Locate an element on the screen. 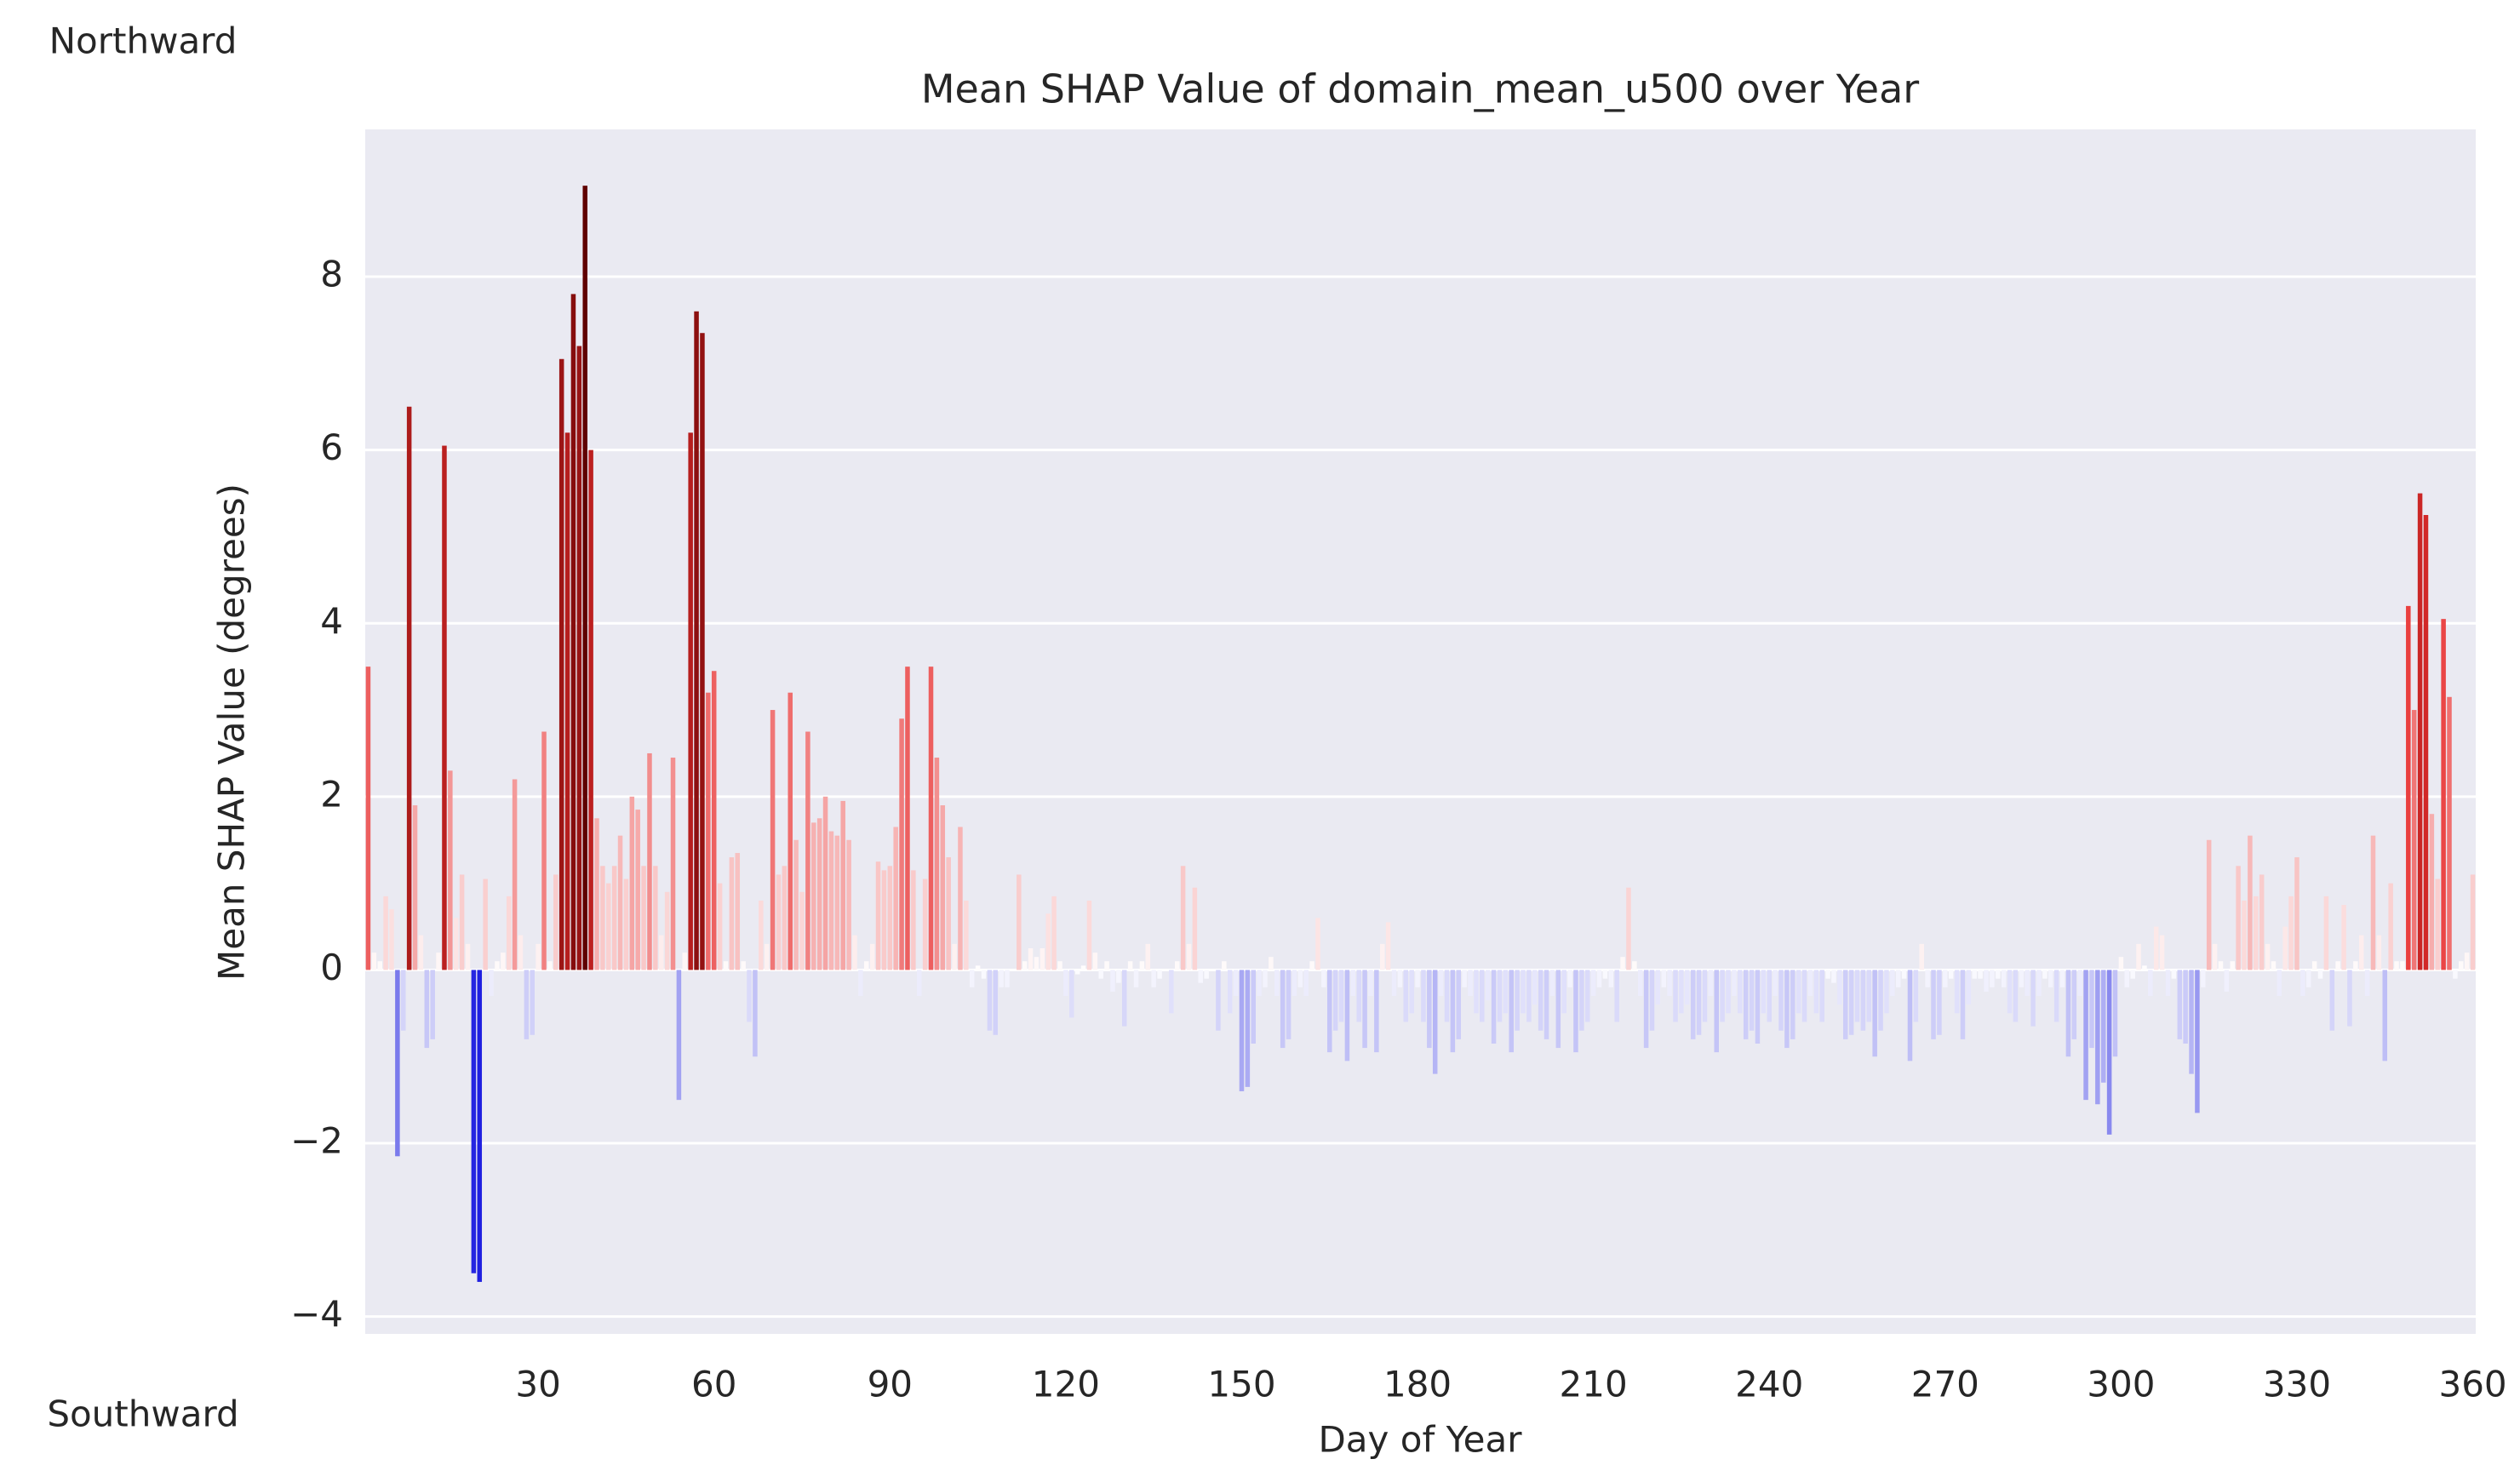 The width and height of the screenshot is (2520, 1482). y-tick-label: 0 is located at coordinates (331, 967).